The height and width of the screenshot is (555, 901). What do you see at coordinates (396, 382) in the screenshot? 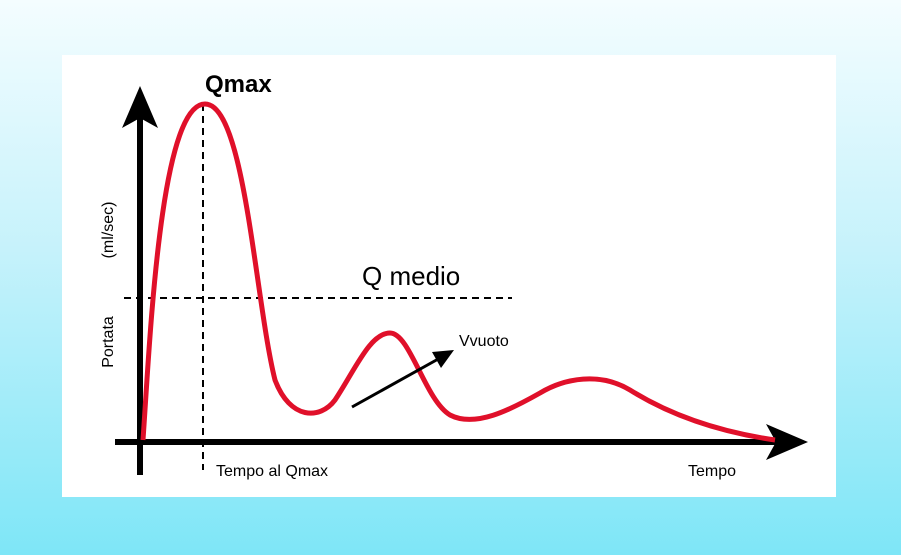
I see `voiding-arrow` at bounding box center [396, 382].